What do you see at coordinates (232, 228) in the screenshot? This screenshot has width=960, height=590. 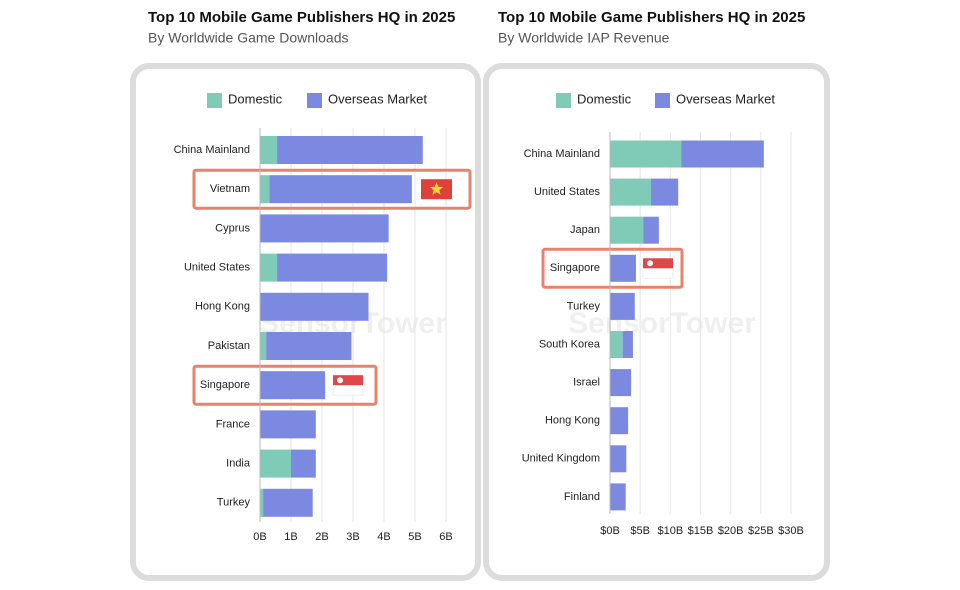 I see `y-tick-label: Cyprus` at bounding box center [232, 228].